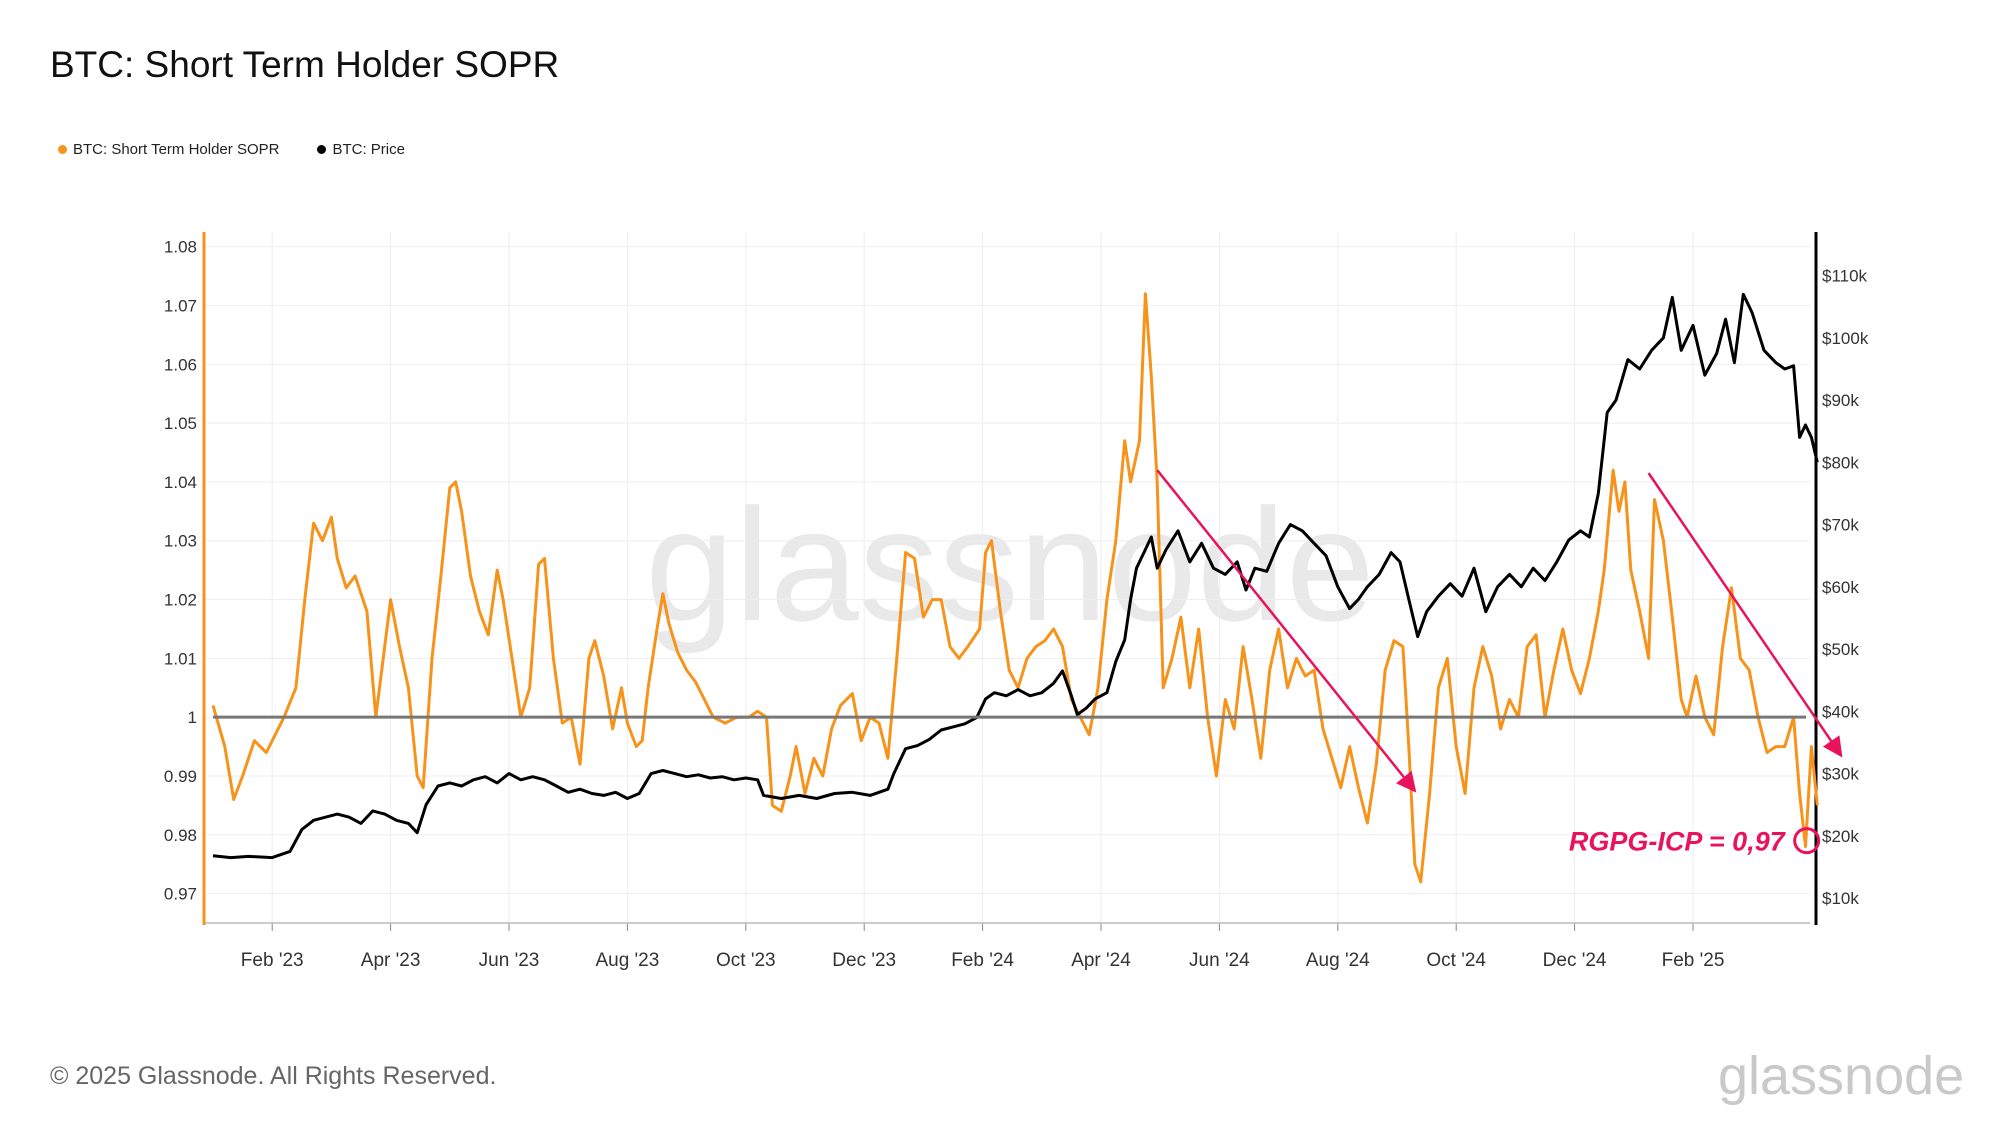 The height and width of the screenshot is (1125, 2000). What do you see at coordinates (368, 149) in the screenshot?
I see `legend-label-price: BTC: Price` at bounding box center [368, 149].